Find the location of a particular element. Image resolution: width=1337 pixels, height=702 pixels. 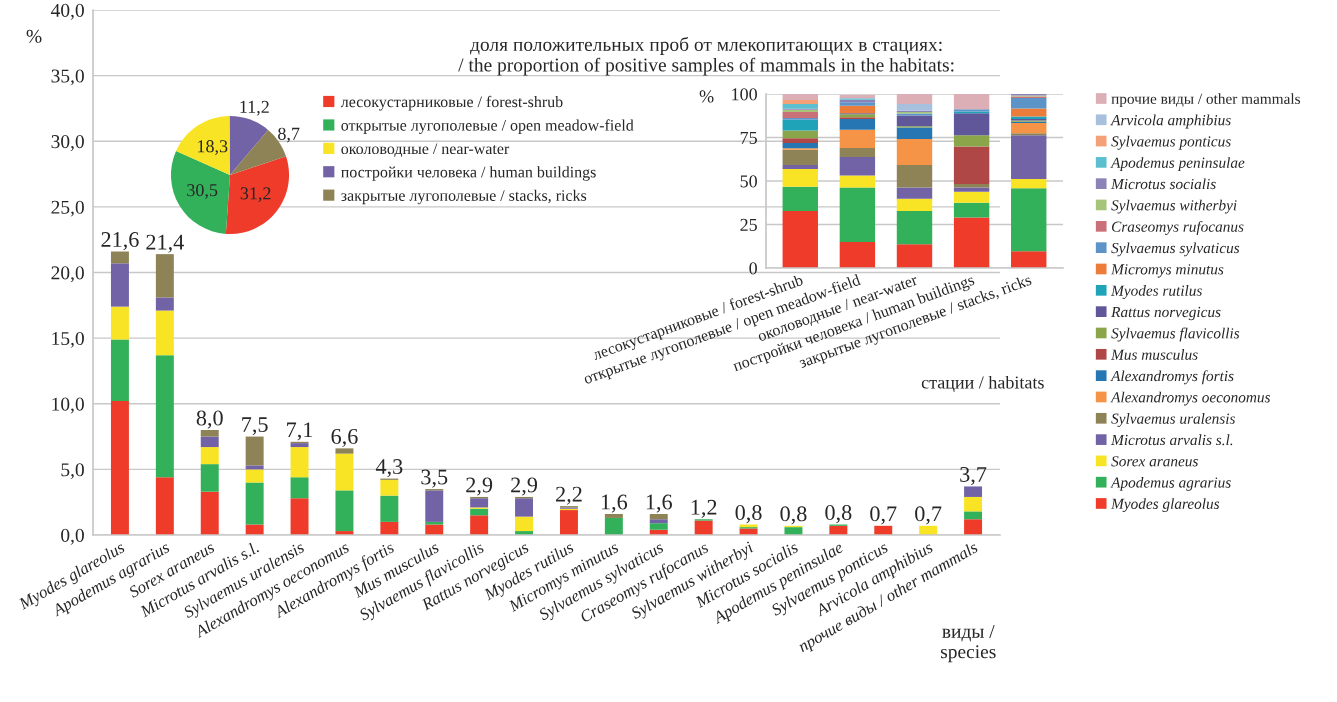

total-label: 2,2 is located at coordinates (569, 495).